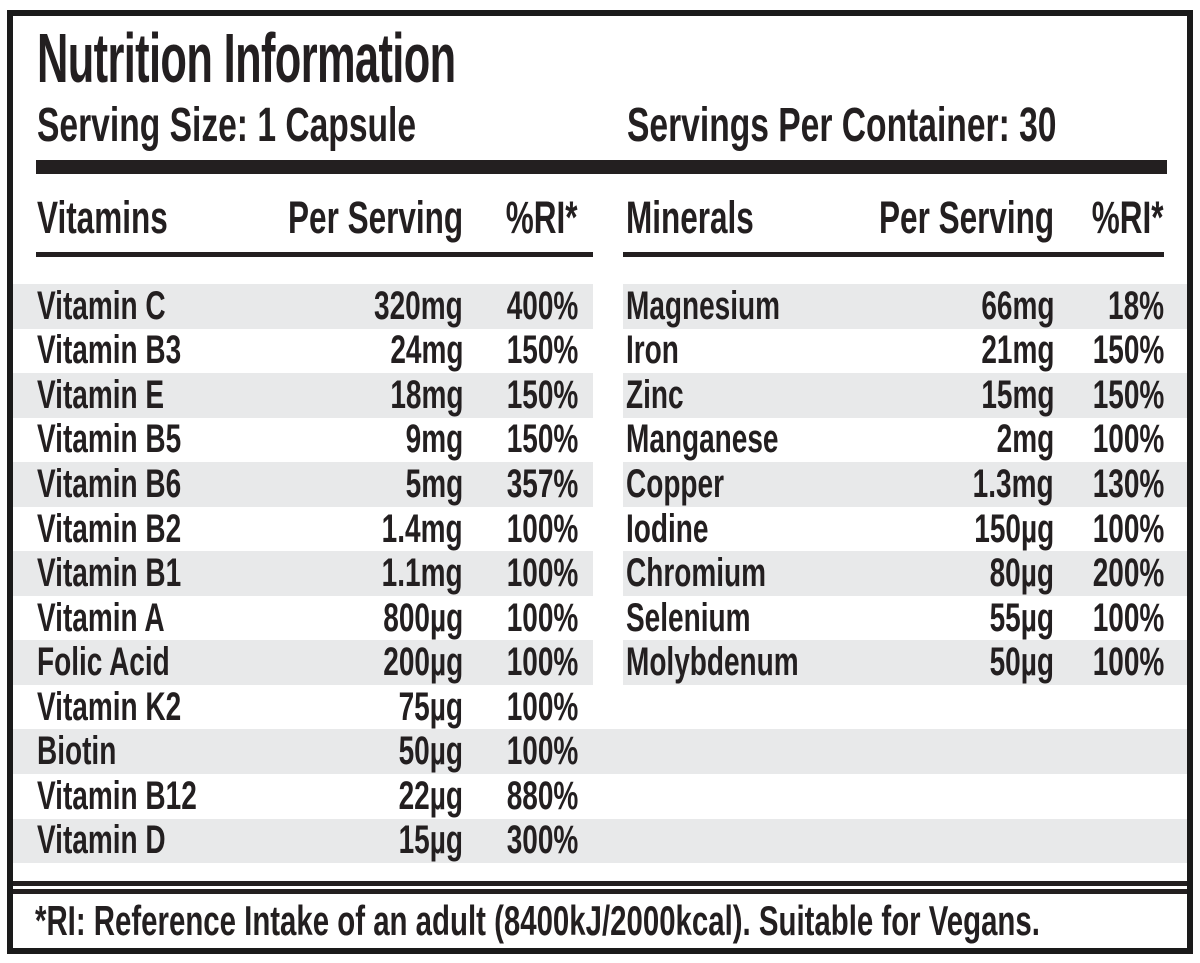 The height and width of the screenshot is (963, 1200). Describe the element at coordinates (905, 529) in the screenshot. I see `mineral-row-zone: Iodine 150µg 100%` at that location.